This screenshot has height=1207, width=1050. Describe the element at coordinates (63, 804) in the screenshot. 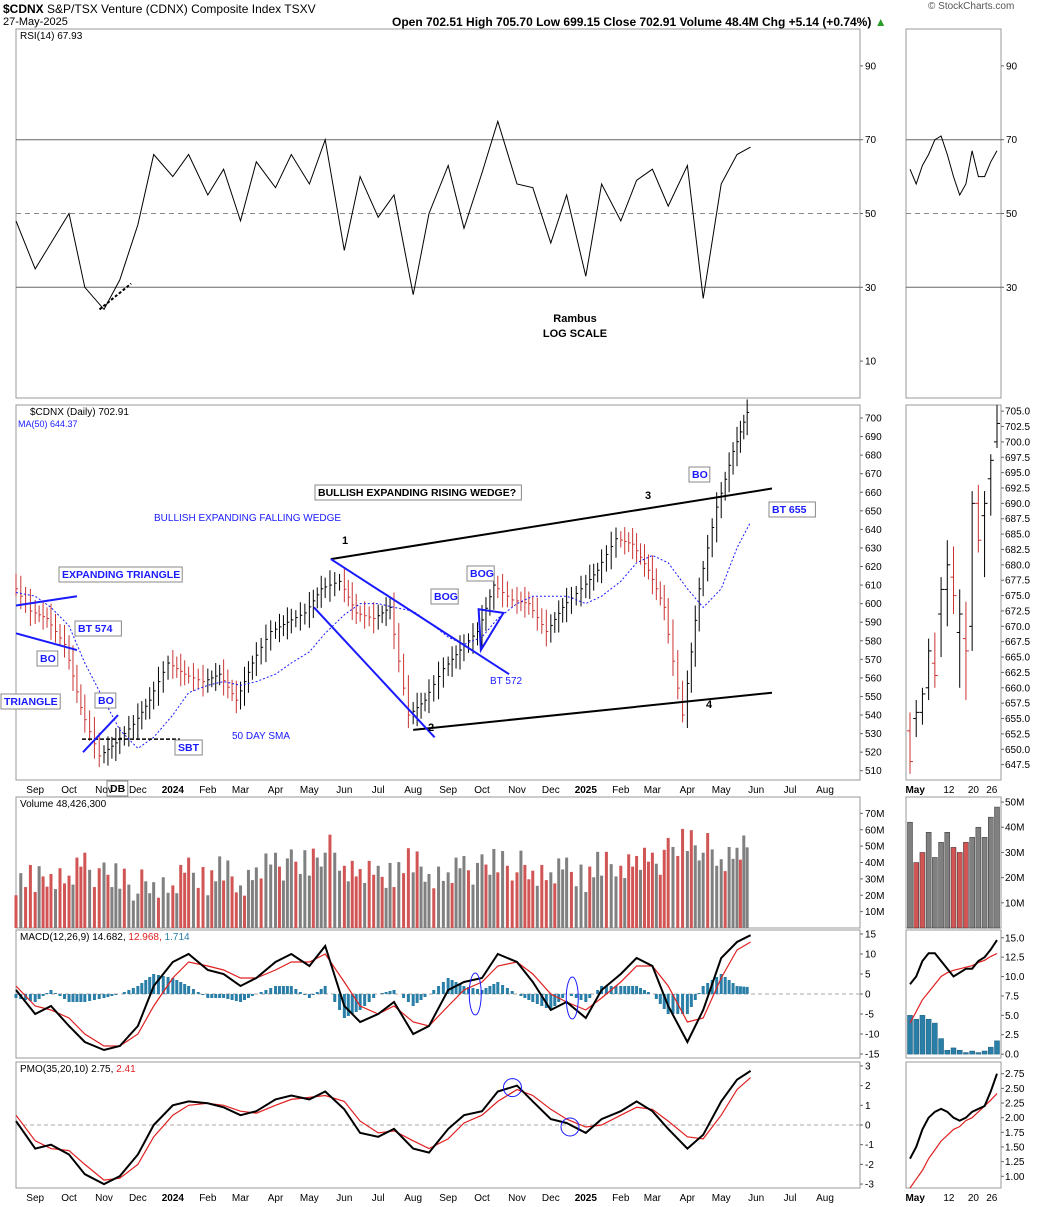

I see `volume-legend: Volume 48,426,300` at that location.